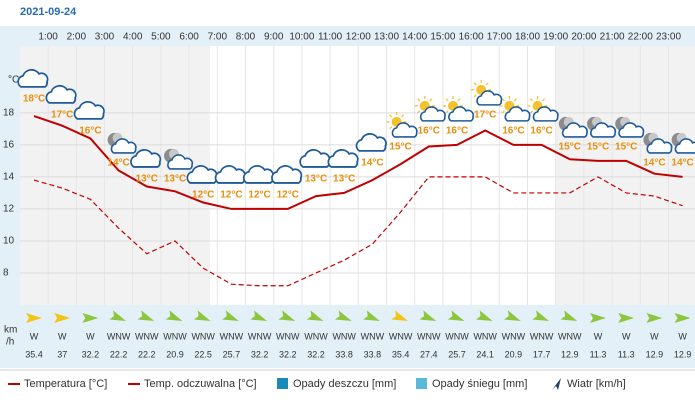 The image size is (695, 408). Describe the element at coordinates (429, 354) in the screenshot. I see `wind-speed: 27.4` at that location.